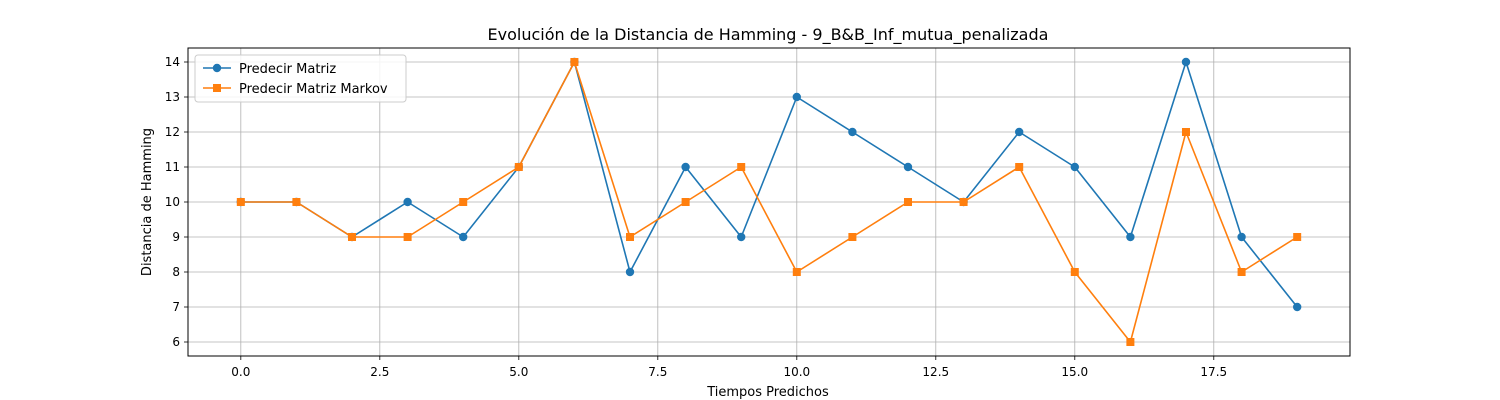 This screenshot has height=400, width=1500. I want to click on legend-item: Predecir Matriz Markov, so click(295, 89).